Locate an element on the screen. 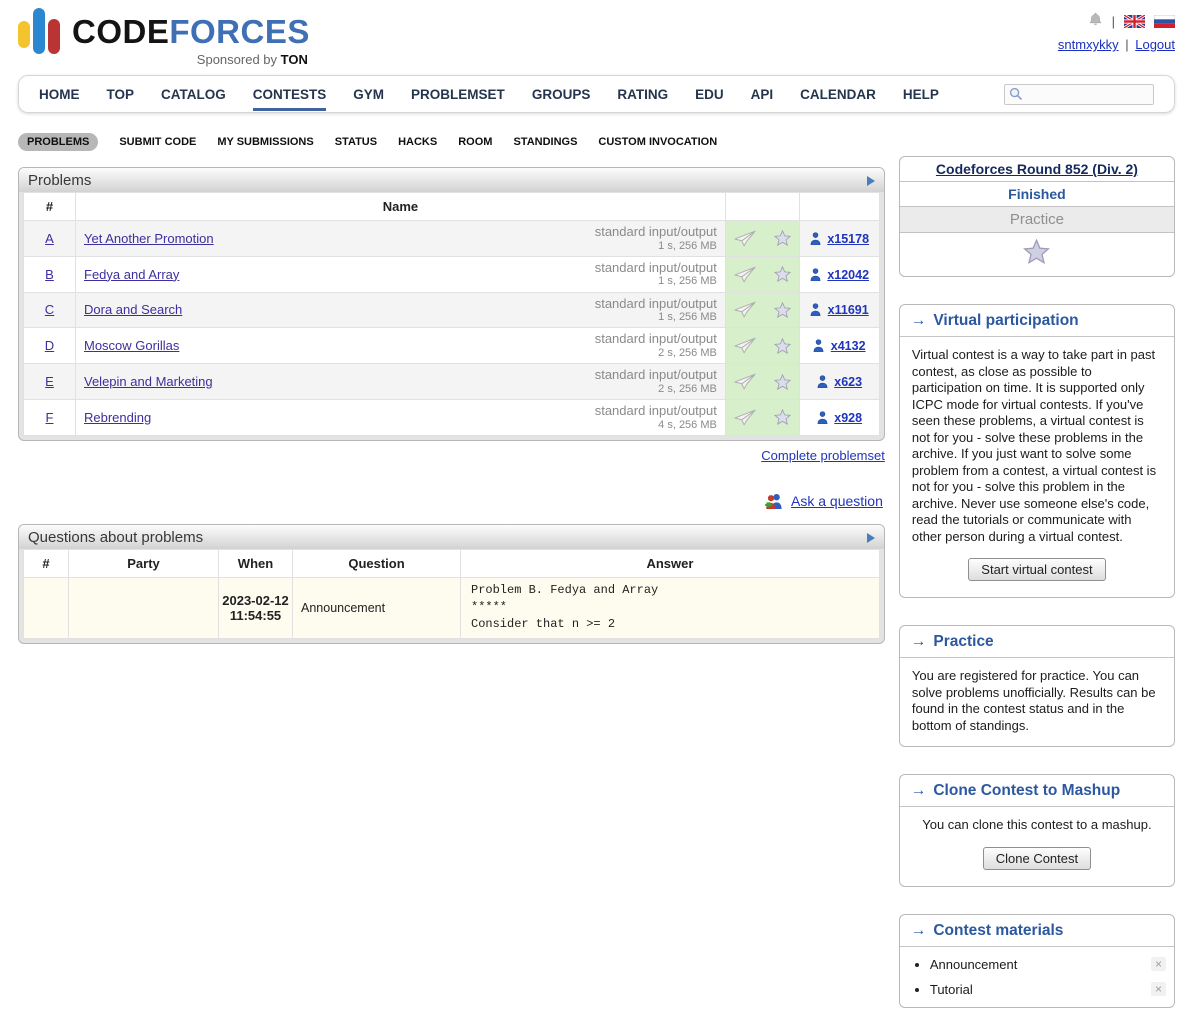 This screenshot has width=1193, height=1035. subnav-my-submissions: MY SUBMISSIONS is located at coordinates (265, 142).